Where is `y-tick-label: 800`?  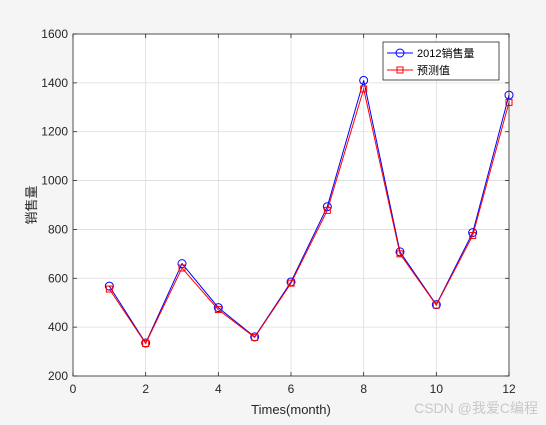 y-tick-label: 800 is located at coordinates (58, 229).